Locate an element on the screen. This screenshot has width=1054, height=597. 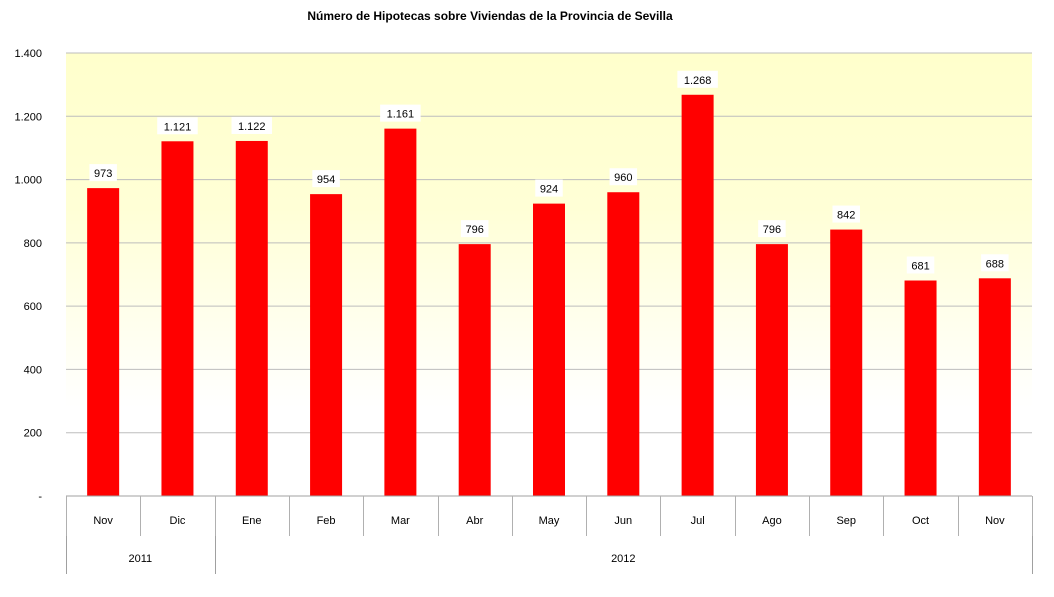
data-label: 973 is located at coordinates (103, 174).